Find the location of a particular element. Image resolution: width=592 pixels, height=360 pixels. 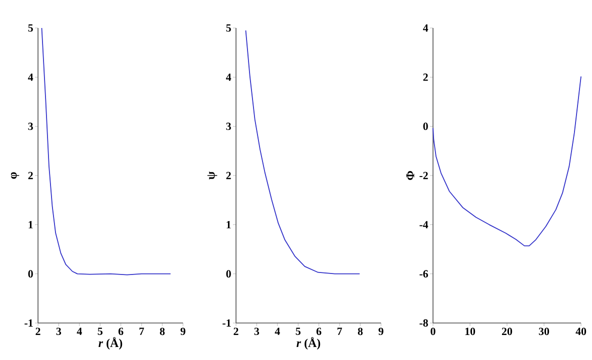

x-tick-label: 30 is located at coordinates (544, 332).